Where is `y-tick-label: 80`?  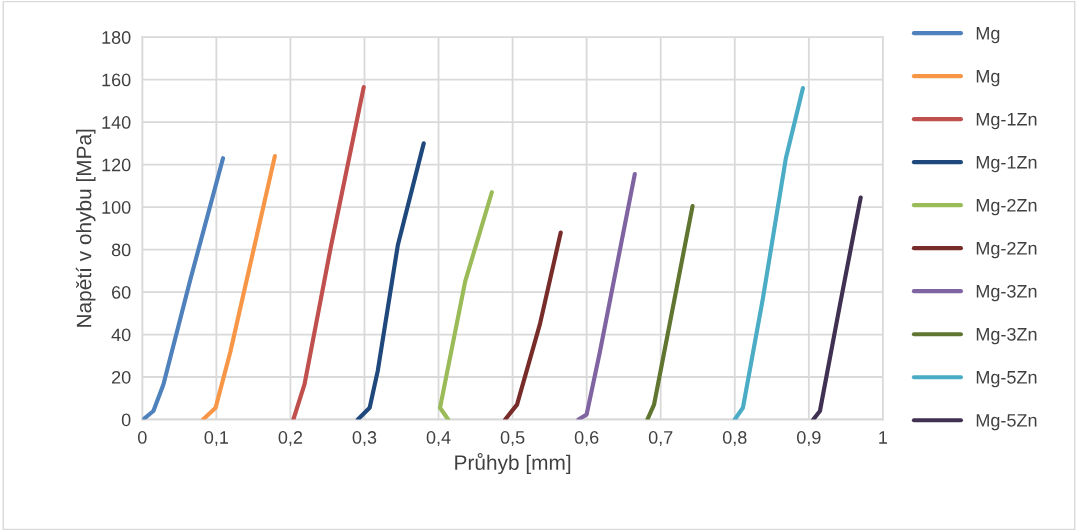
y-tick-label: 80 is located at coordinates (121, 250).